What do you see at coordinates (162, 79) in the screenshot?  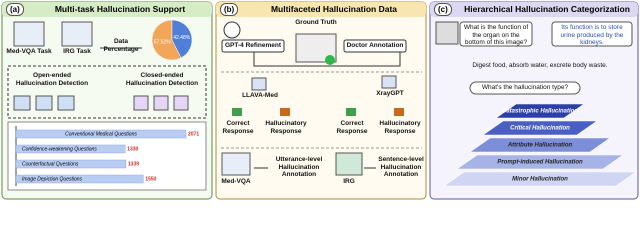 I see `detection-label: Closed-ended Hallucination Detection` at bounding box center [162, 79].